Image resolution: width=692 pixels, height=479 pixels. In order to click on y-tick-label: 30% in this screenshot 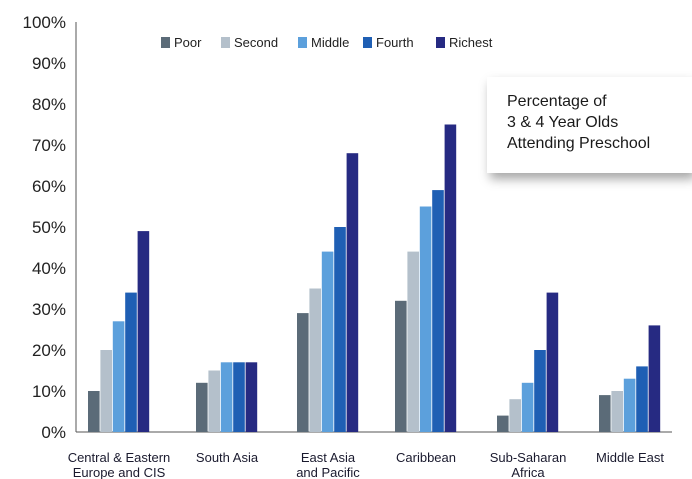, I will do `click(49, 309)`.